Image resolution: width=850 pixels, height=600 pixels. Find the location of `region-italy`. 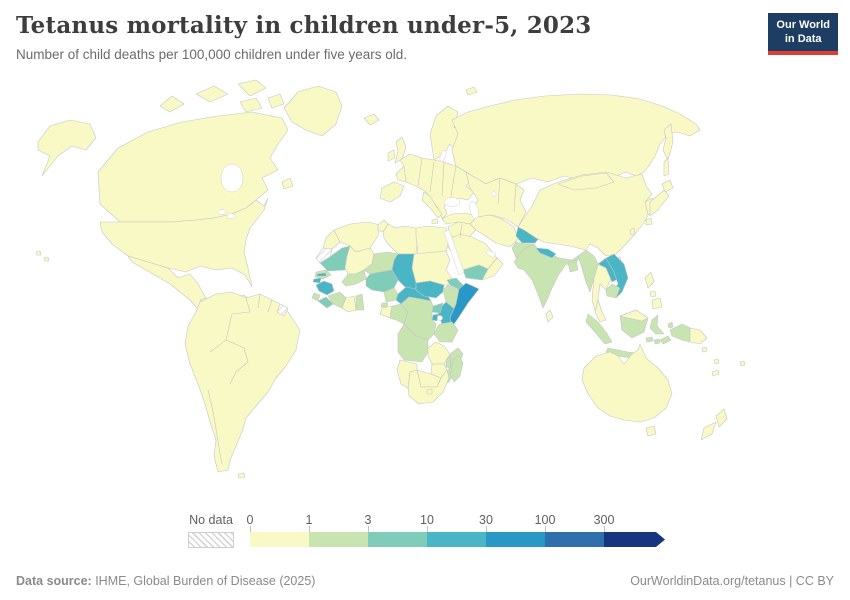

region-italy is located at coordinates (432, 205).